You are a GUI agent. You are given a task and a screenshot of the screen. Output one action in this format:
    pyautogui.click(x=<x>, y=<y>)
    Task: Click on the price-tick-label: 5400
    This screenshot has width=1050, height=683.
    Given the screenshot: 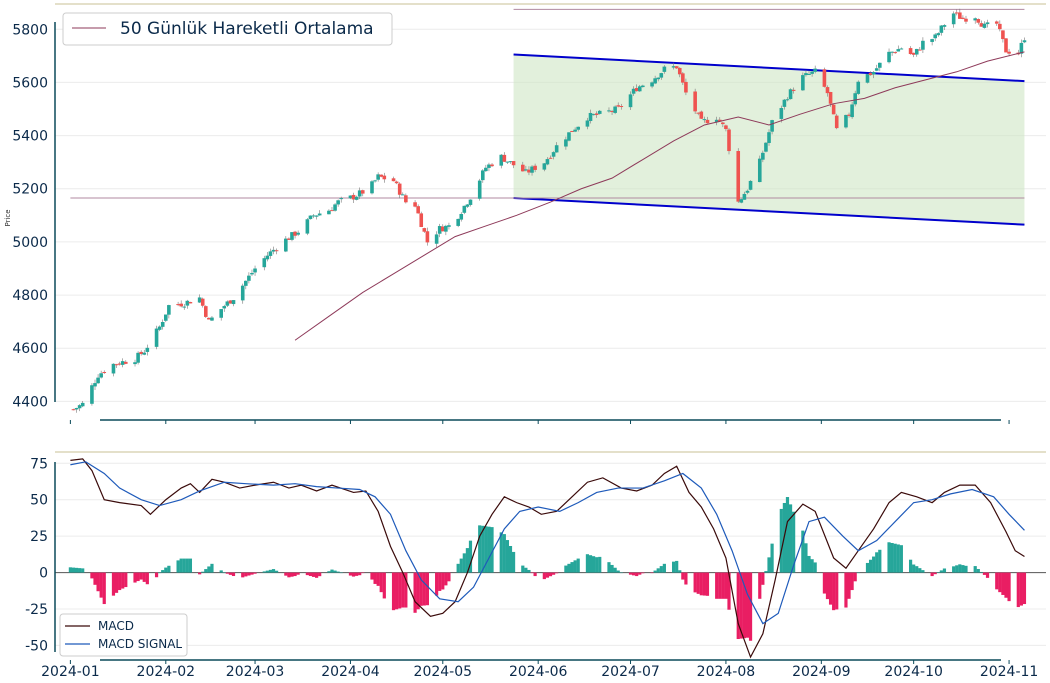 What is the action you would take?
    pyautogui.click(x=30, y=137)
    